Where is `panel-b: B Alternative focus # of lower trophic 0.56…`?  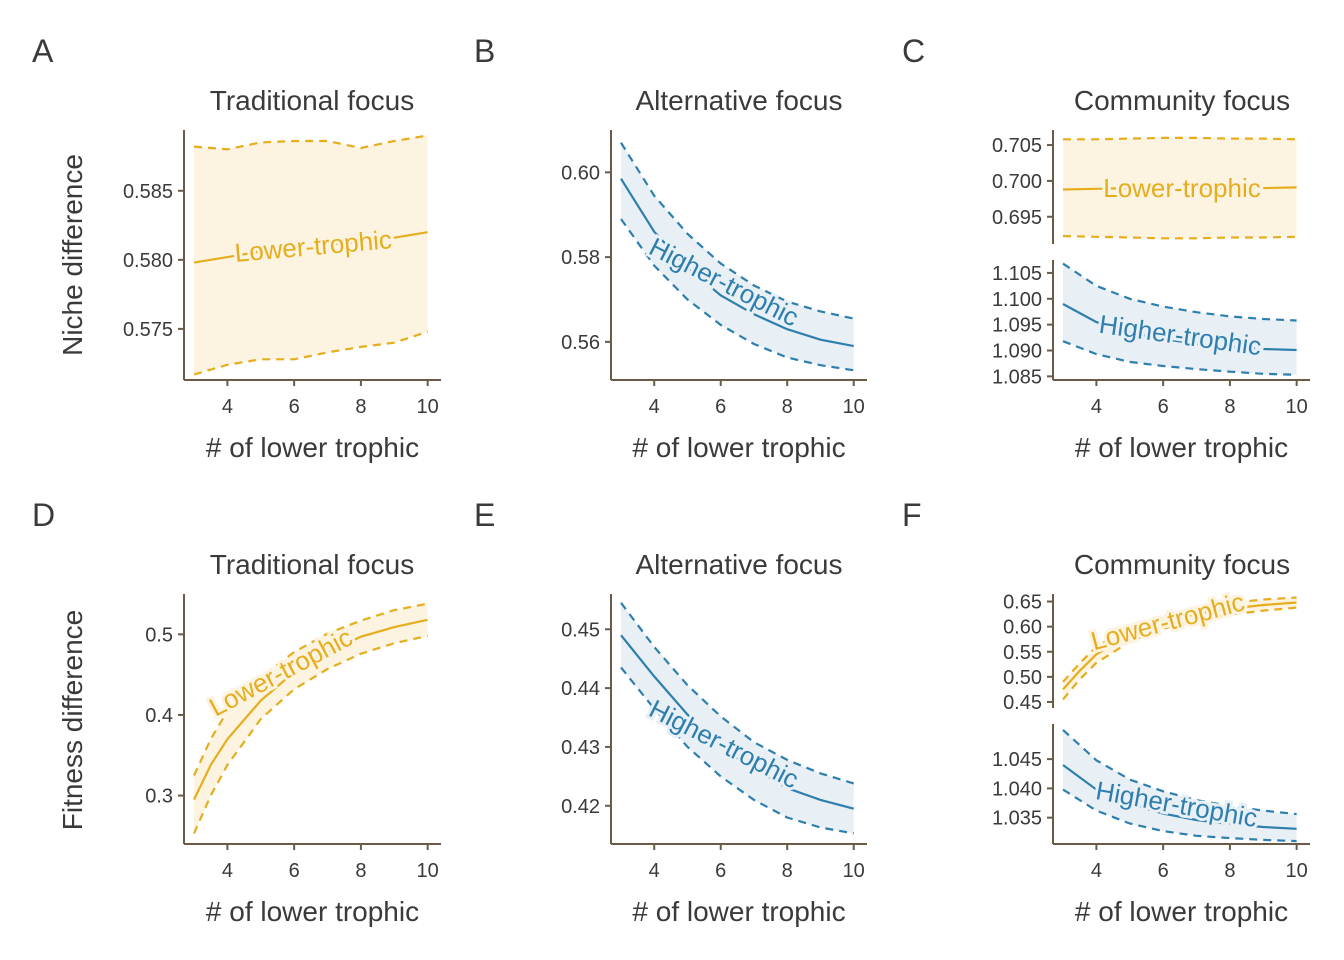 panel-b: B Alternative focus # of lower trophic 0.56… is located at coordinates (670, 248).